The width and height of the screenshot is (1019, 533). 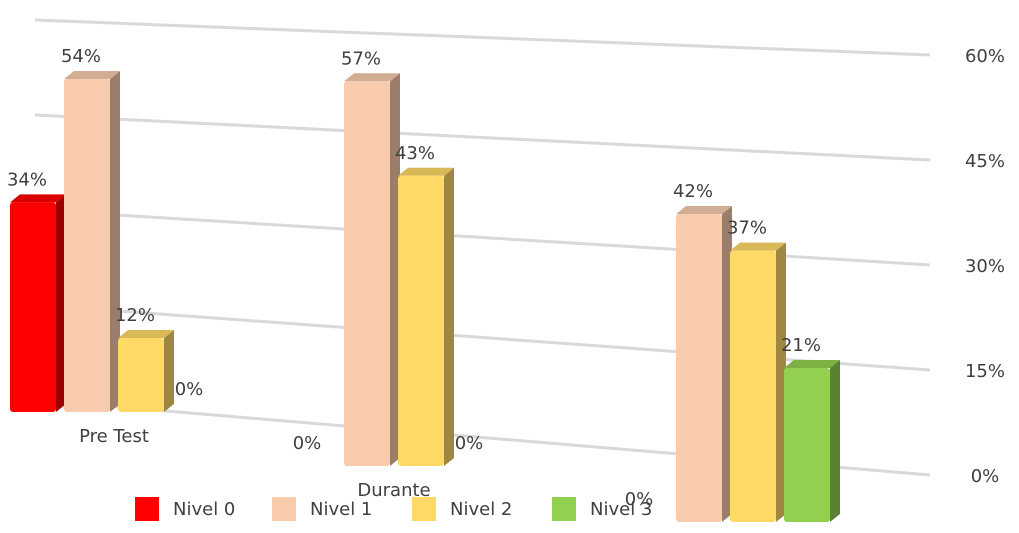 I want to click on value-label: 43%, so click(x=415, y=153).